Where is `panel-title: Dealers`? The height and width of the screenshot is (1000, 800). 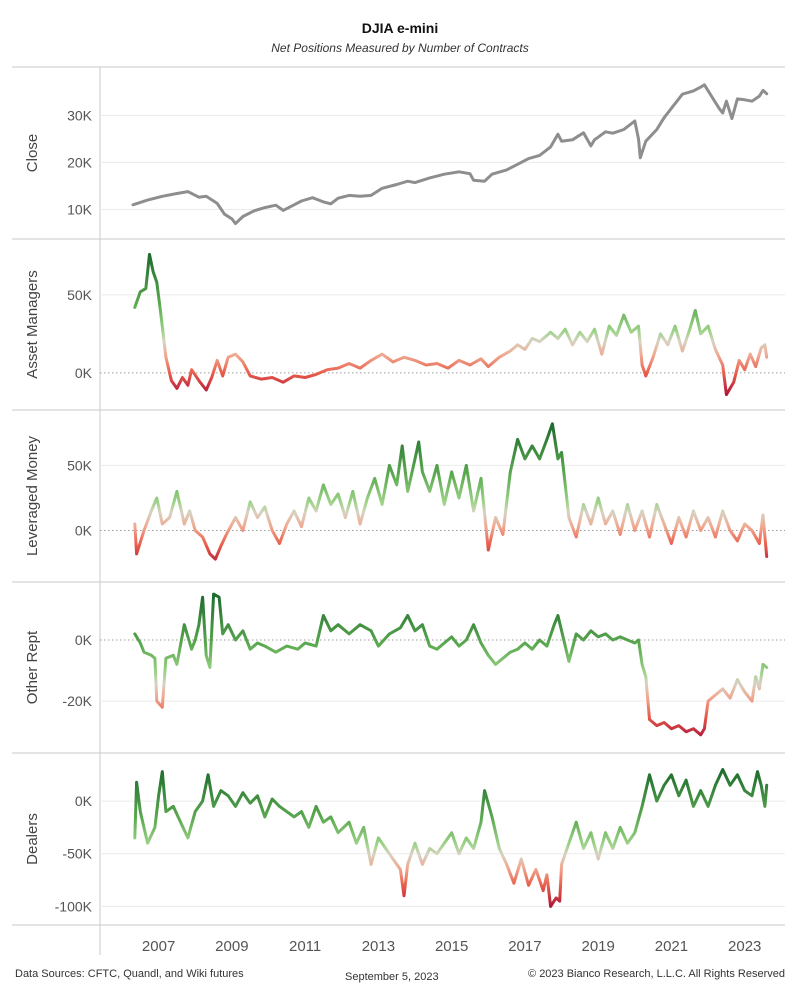 panel-title: Dealers is located at coordinates (32, 839).